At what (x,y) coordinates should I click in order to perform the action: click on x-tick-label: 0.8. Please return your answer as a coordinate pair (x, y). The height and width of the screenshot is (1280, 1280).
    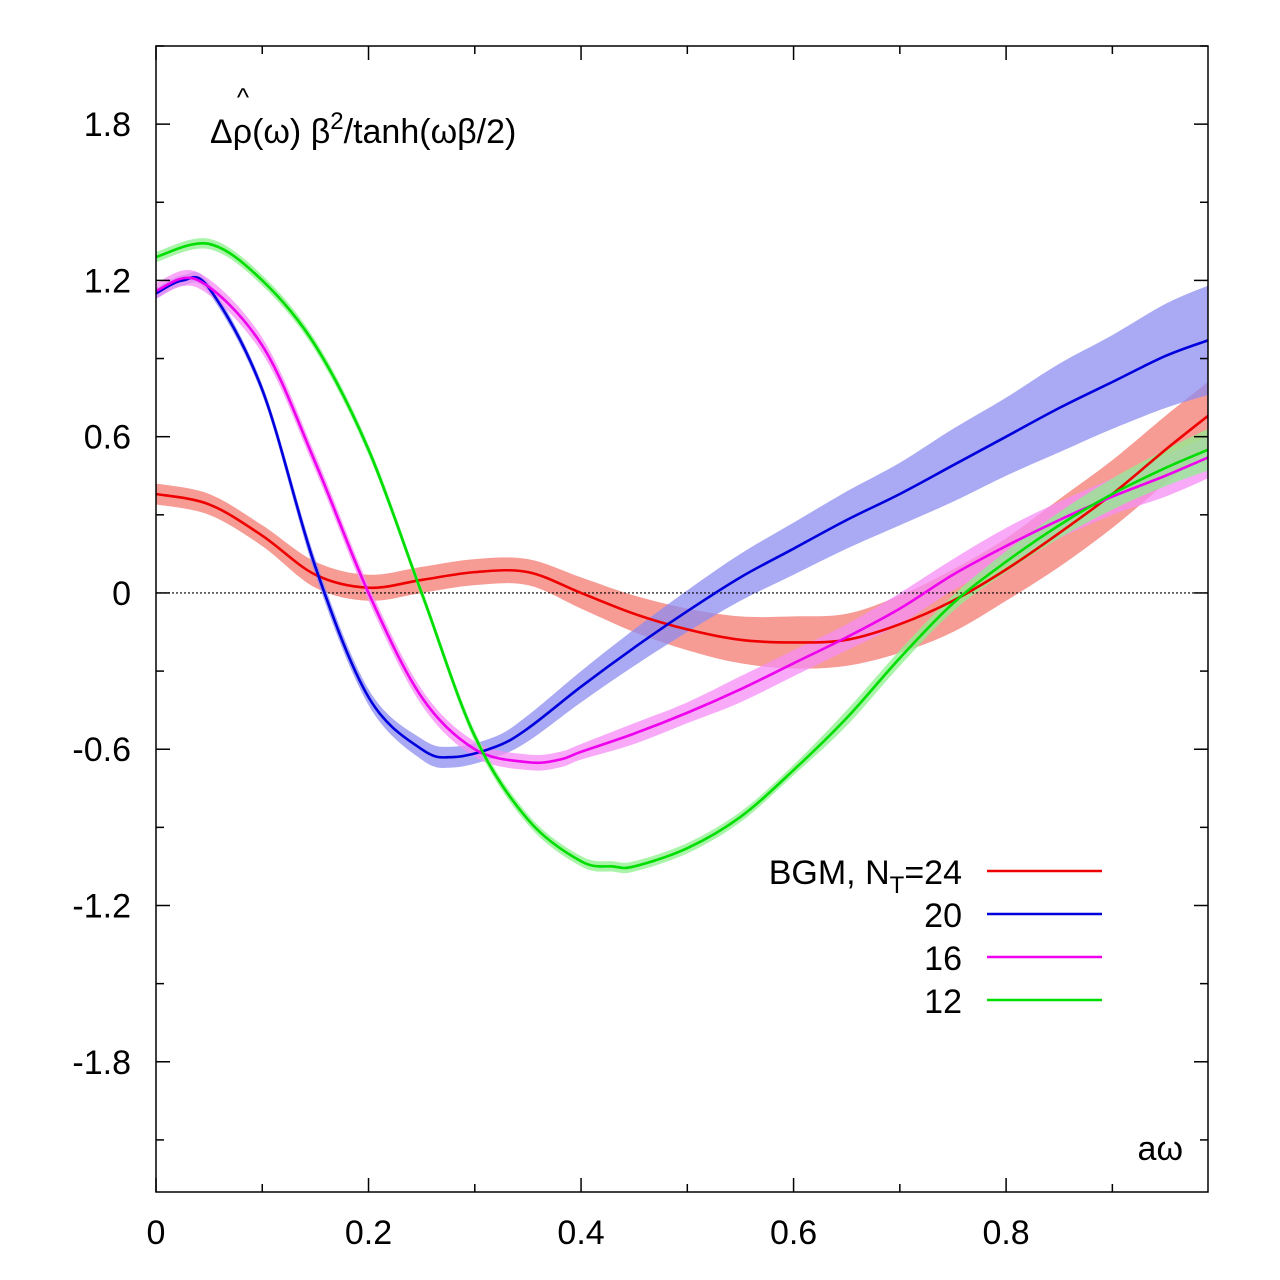
    Looking at the image, I should click on (1005, 1233).